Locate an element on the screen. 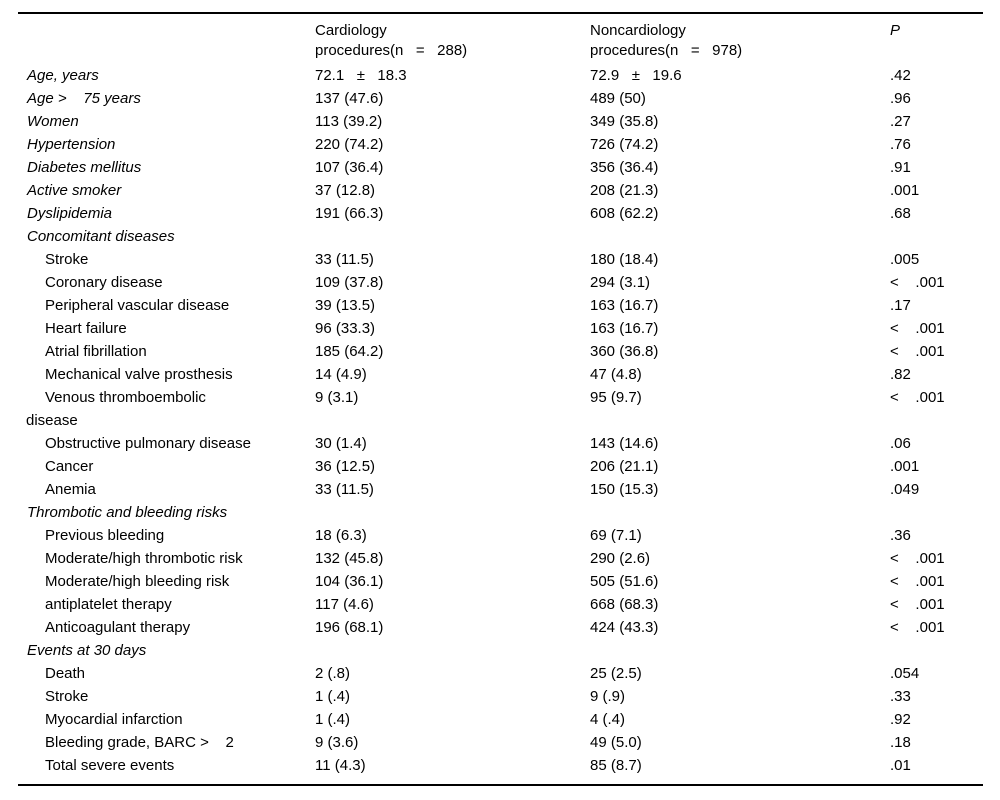  cell-cardiology: 104 (36.1) is located at coordinates (349, 581).